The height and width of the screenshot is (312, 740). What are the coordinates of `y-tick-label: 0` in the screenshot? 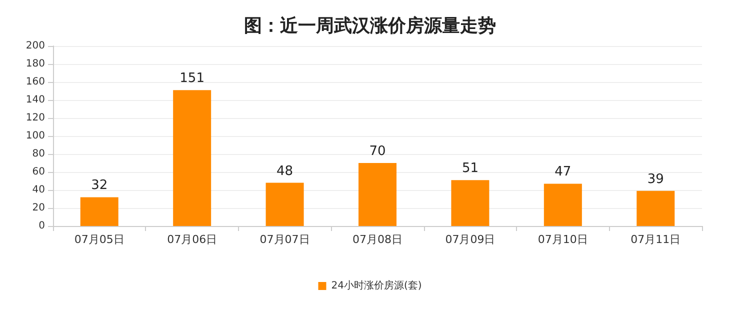 It's located at (41, 226).